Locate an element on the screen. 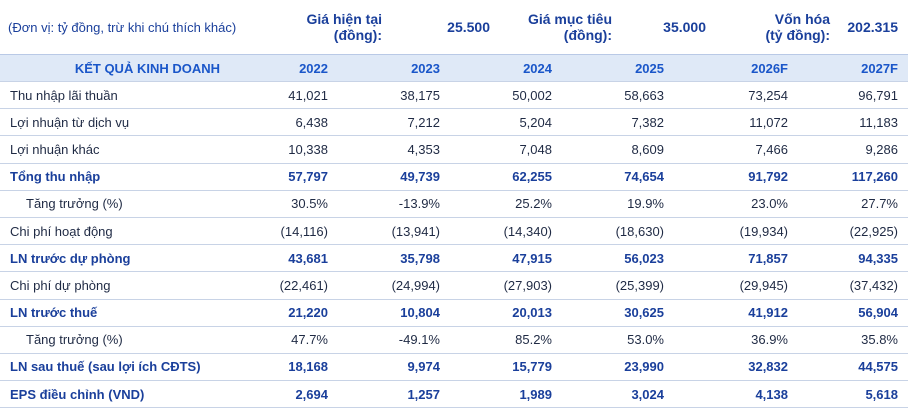 This screenshot has width=908, height=412. market-cap-label: Vốn hóa (tỷ đồng): is located at coordinates (769, 27).